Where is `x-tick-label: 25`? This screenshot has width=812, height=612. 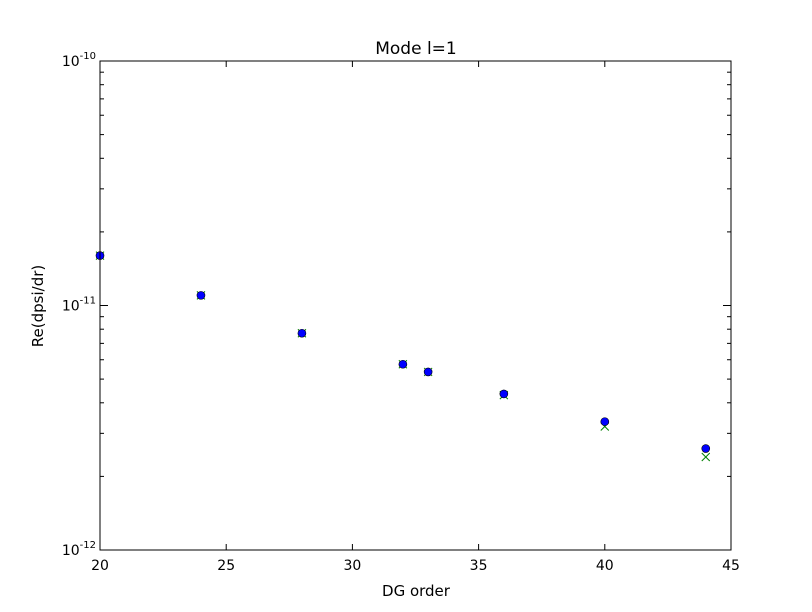 x-tick-label: 25 is located at coordinates (226, 566).